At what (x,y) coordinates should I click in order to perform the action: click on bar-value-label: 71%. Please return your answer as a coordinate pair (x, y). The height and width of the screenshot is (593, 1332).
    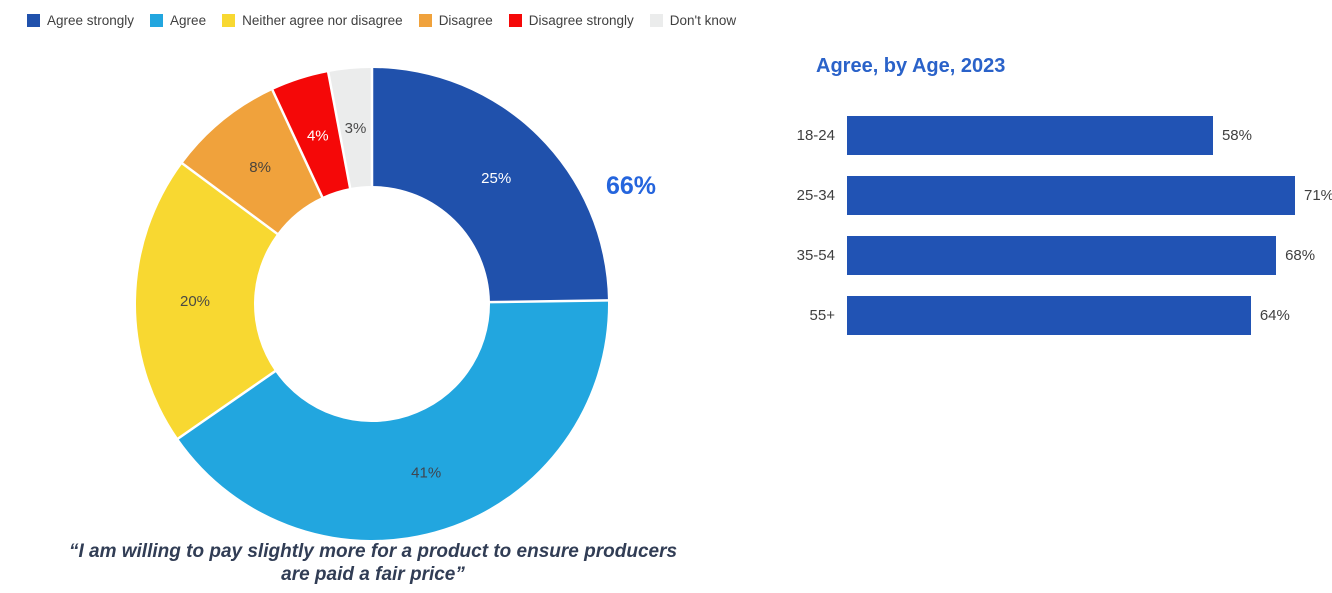
    Looking at the image, I should click on (1318, 195).